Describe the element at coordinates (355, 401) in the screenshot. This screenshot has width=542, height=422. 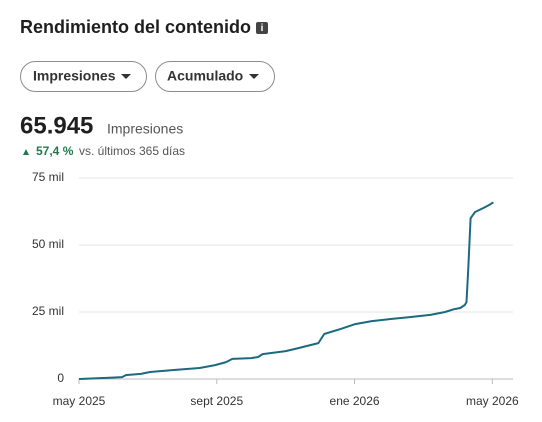
I see `x-tick-label: ene 2026` at that location.